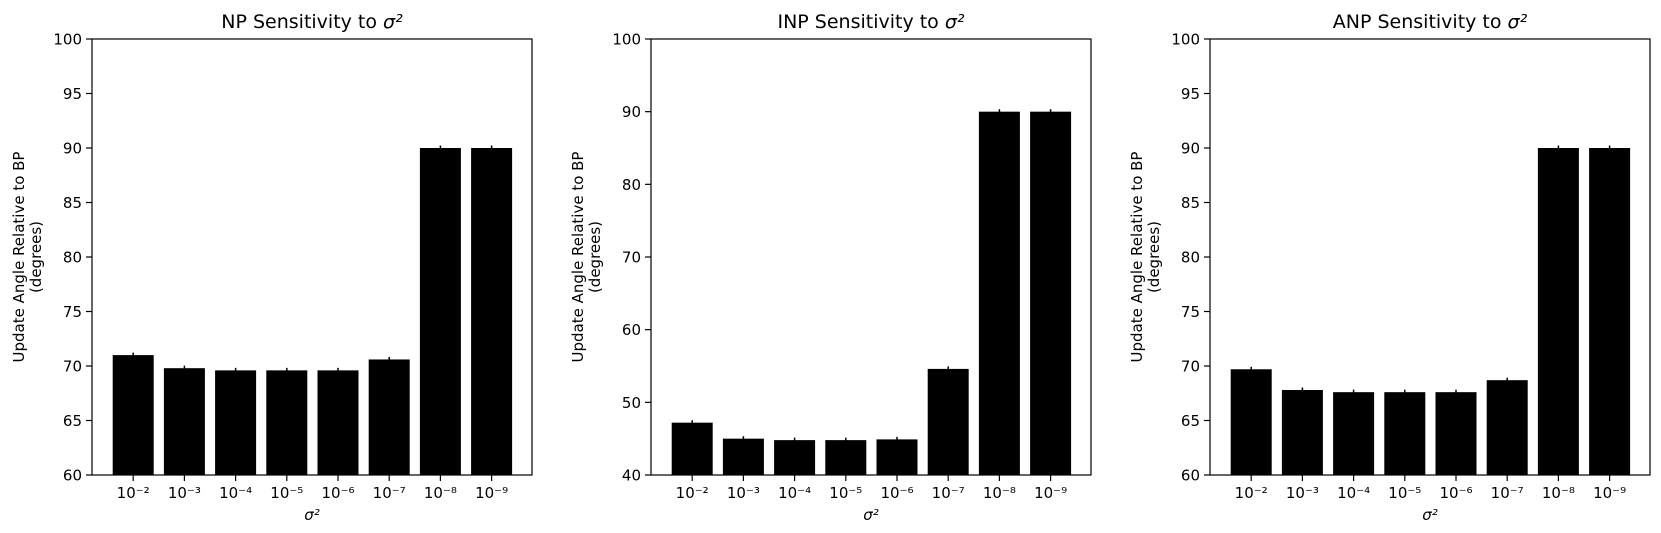 The height and width of the screenshot is (533, 1661). I want to click on chart-title: INP Sensitivity to σ², so click(870, 22).